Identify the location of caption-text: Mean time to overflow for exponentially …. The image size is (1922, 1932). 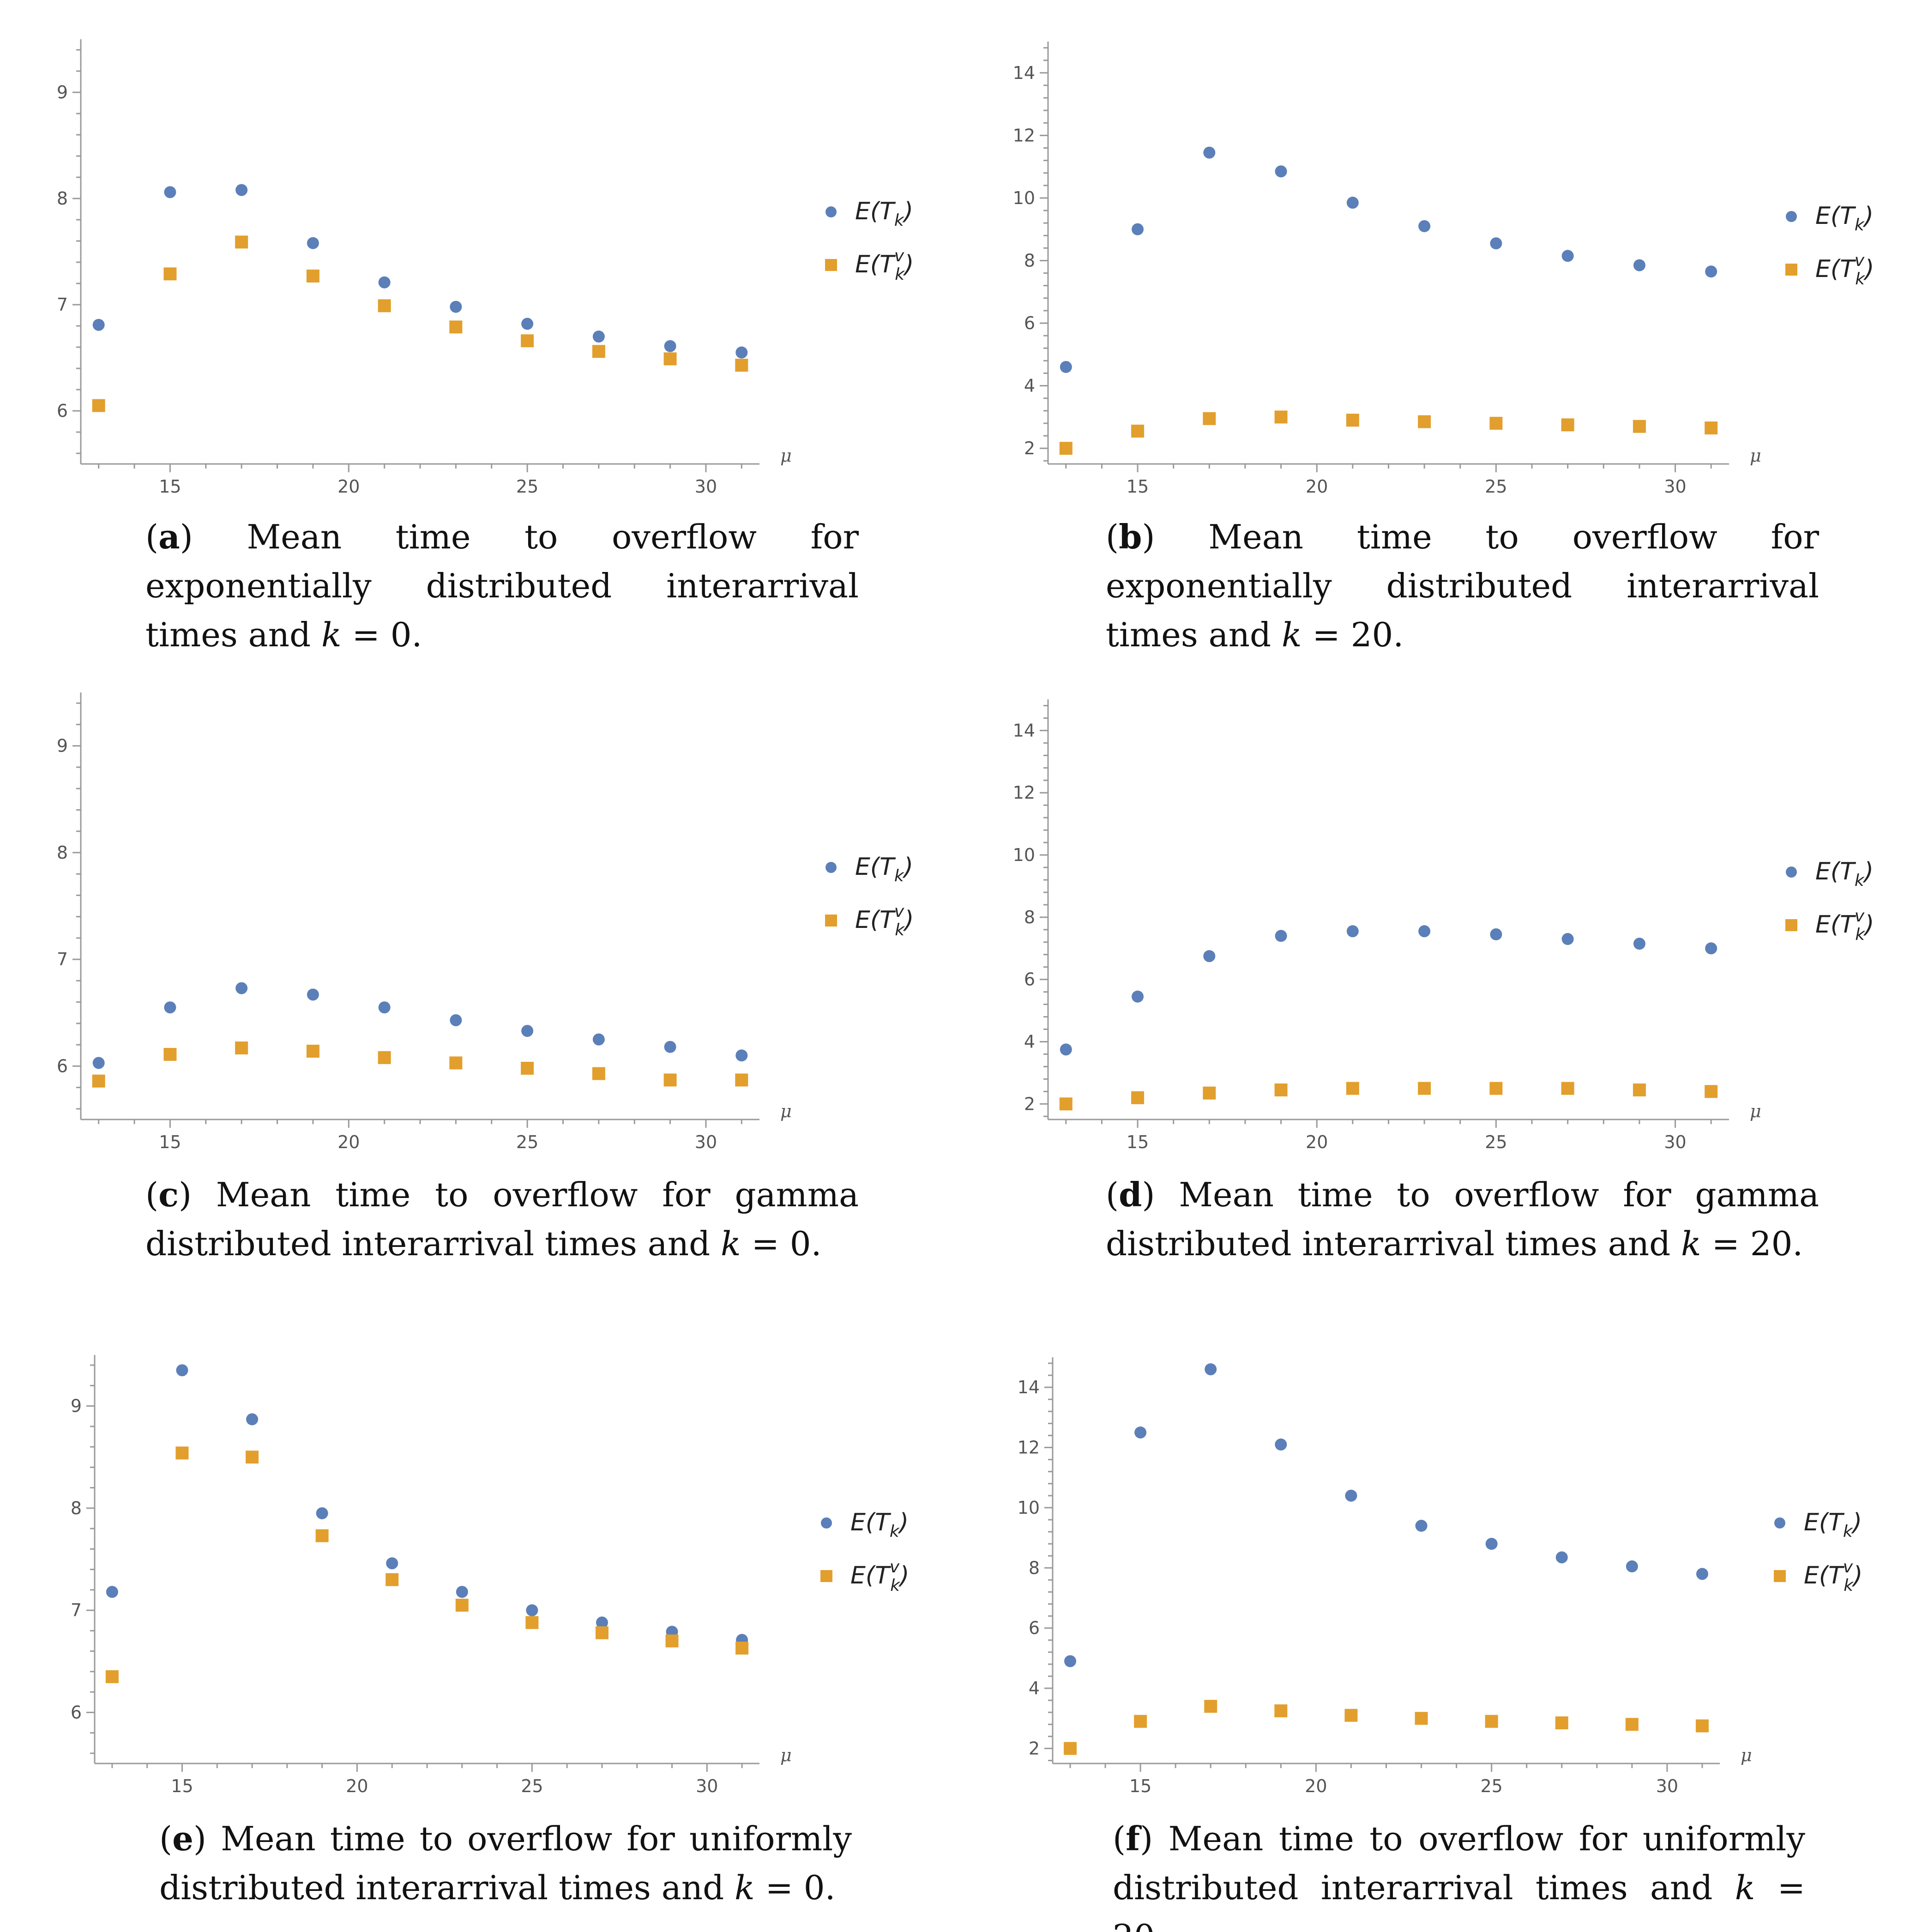
(1463, 586).